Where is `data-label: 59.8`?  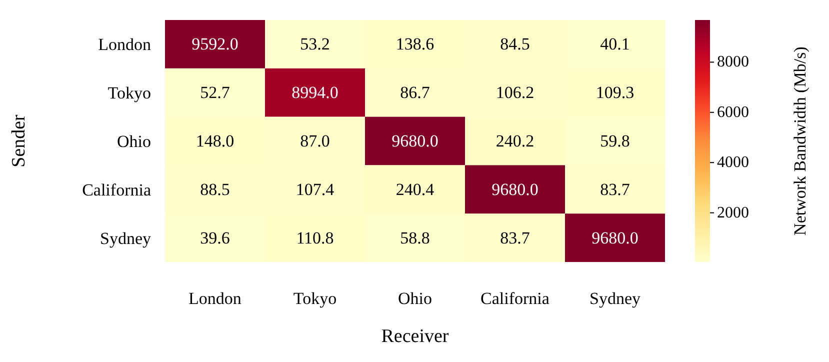 data-label: 59.8 is located at coordinates (615, 141).